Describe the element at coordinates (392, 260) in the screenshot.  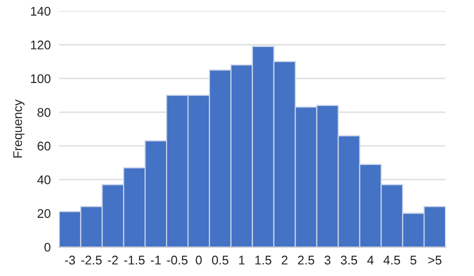
I see `x-tick-label: 4.5` at that location.